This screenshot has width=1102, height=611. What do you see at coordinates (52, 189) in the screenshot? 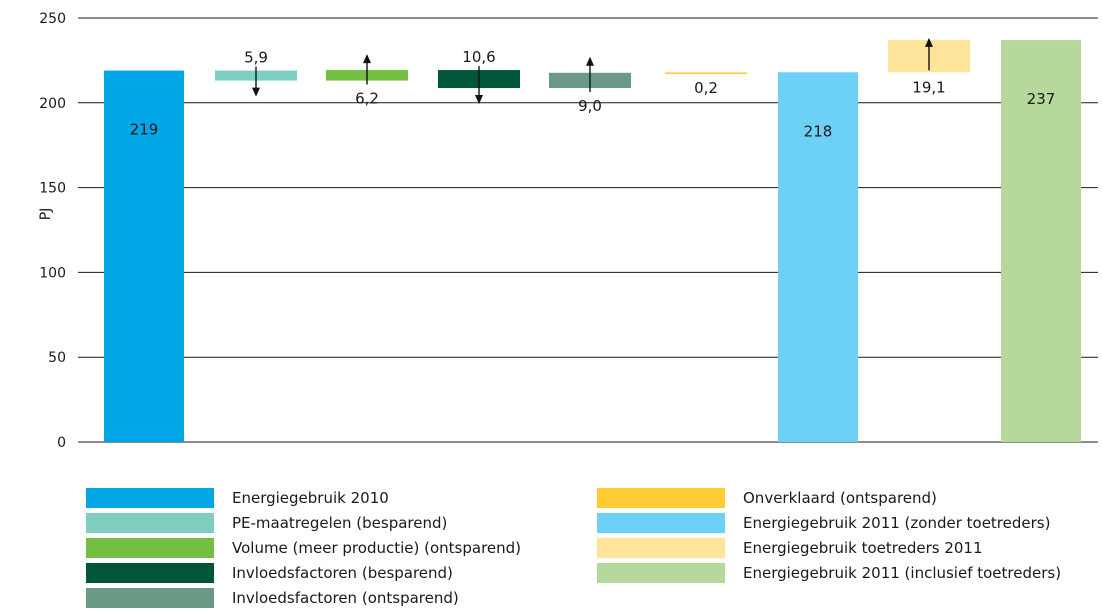
I see `y-tick-label: 150` at bounding box center [52, 189].